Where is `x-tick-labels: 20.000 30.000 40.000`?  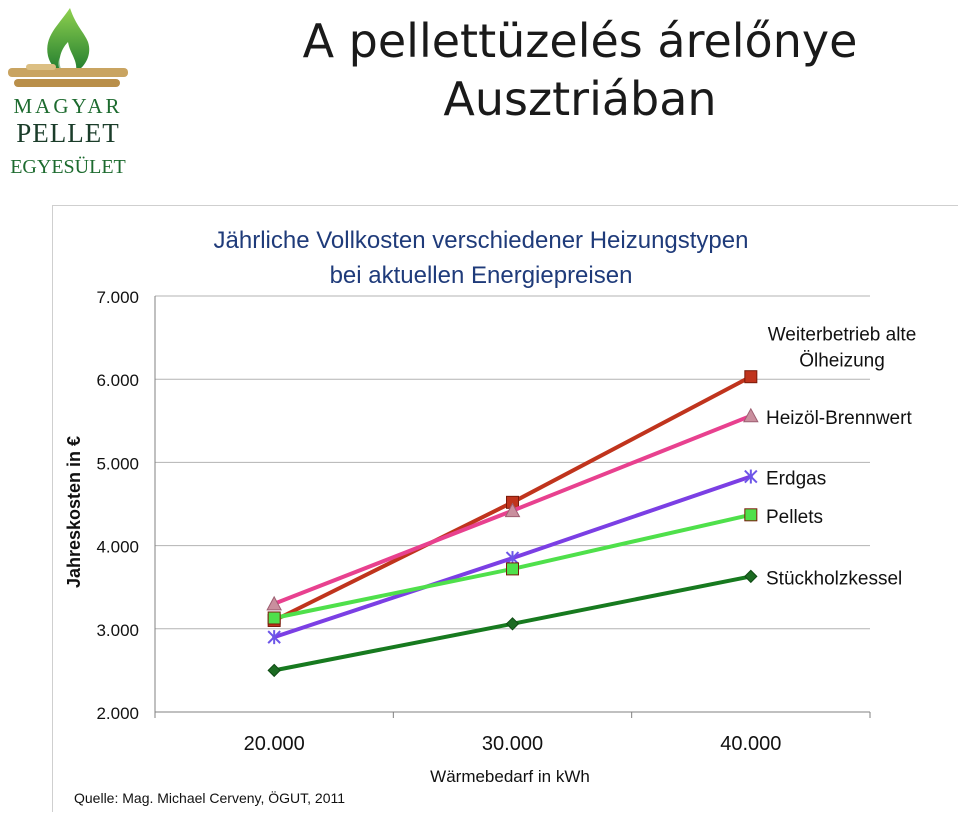
x-tick-labels: 20.000 30.000 40.000 is located at coordinates (513, 744).